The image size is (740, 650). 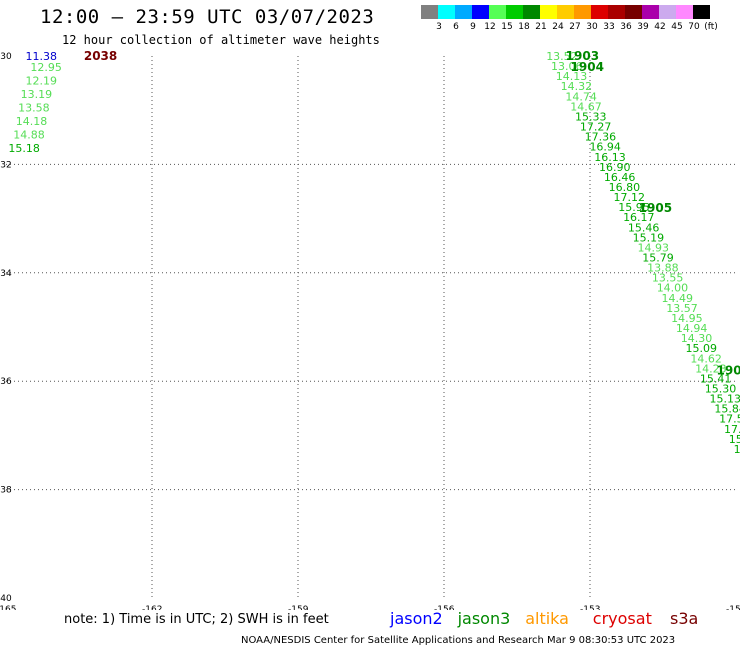 What do you see at coordinates (33, 107) in the screenshot?
I see `swh-value: 13.58` at bounding box center [33, 107].